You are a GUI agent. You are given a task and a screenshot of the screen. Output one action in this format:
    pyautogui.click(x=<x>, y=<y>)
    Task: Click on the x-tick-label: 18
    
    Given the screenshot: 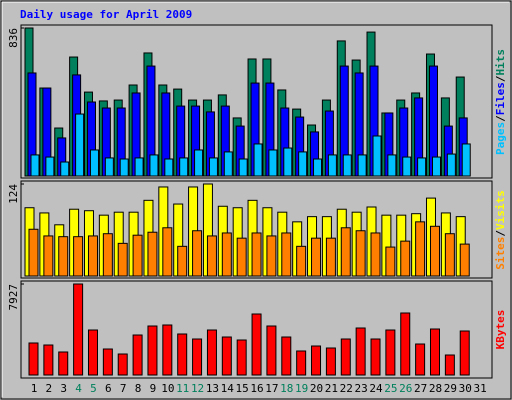 What is the action you would take?
    pyautogui.click(x=286, y=388)
    